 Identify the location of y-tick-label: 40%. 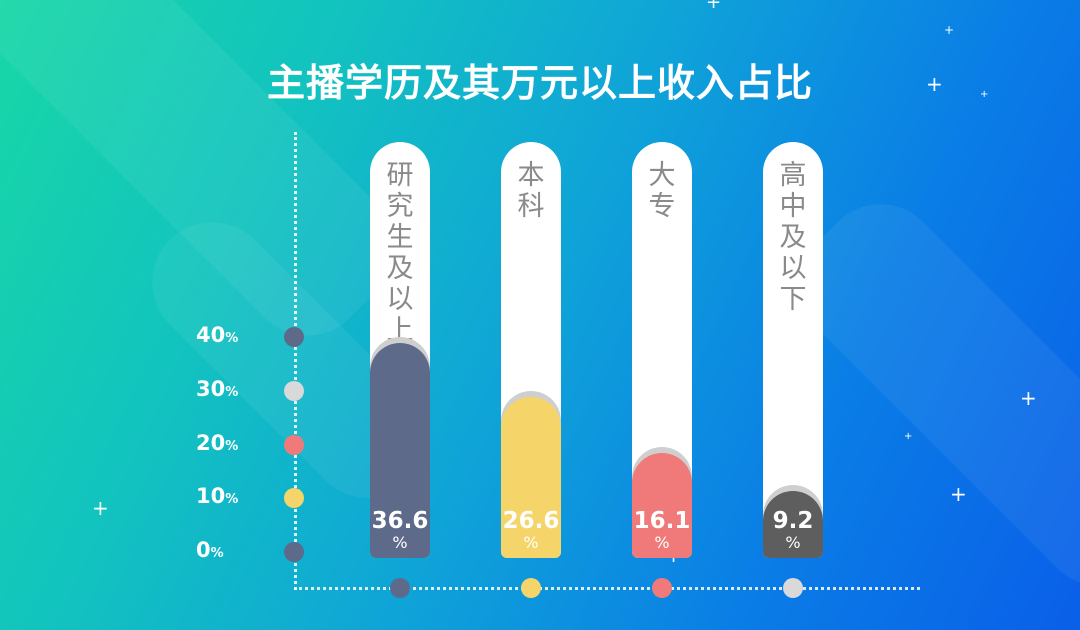
(226, 335).